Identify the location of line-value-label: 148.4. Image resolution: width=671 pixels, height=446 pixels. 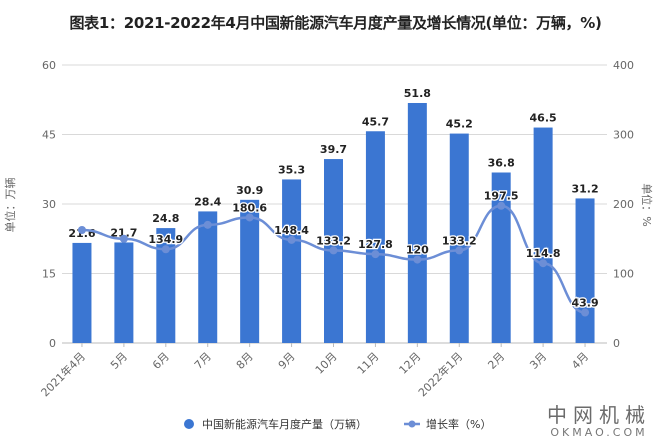
(291, 230).